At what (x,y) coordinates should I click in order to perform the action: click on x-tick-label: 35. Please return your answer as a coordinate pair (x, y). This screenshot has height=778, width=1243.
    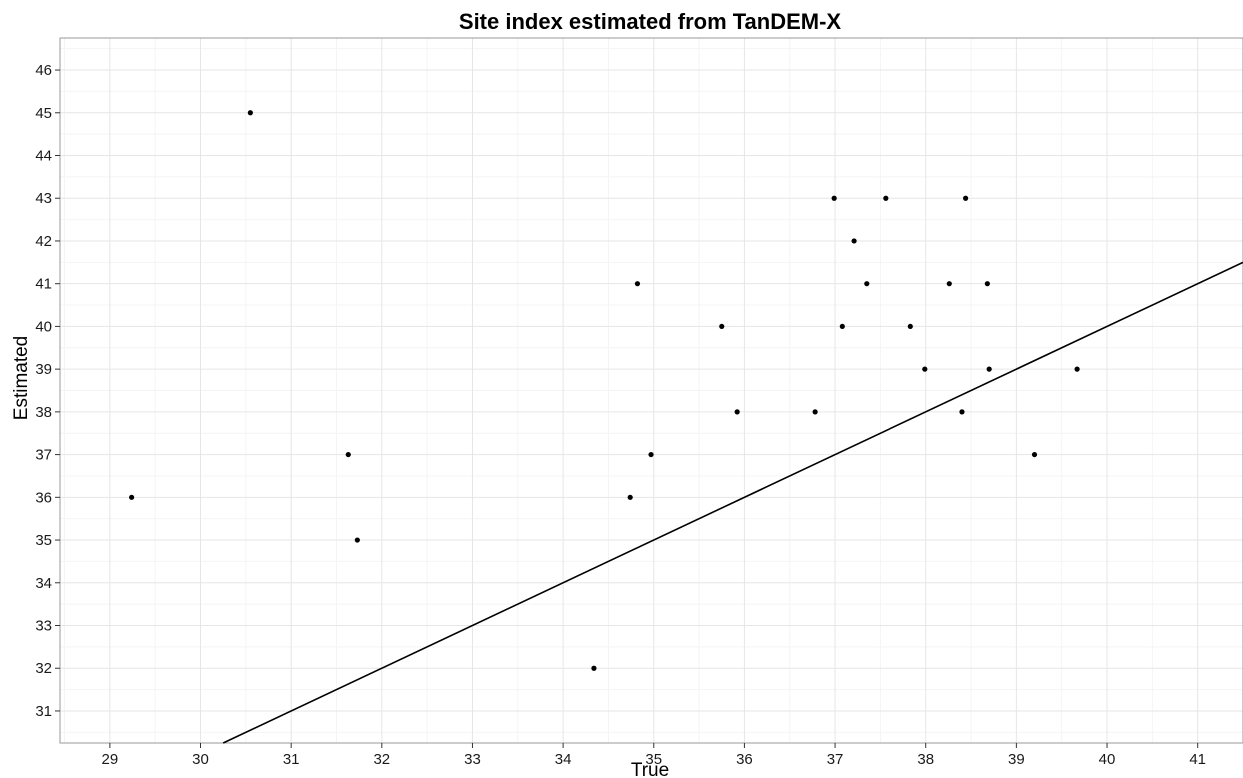
    Looking at the image, I should click on (653, 759).